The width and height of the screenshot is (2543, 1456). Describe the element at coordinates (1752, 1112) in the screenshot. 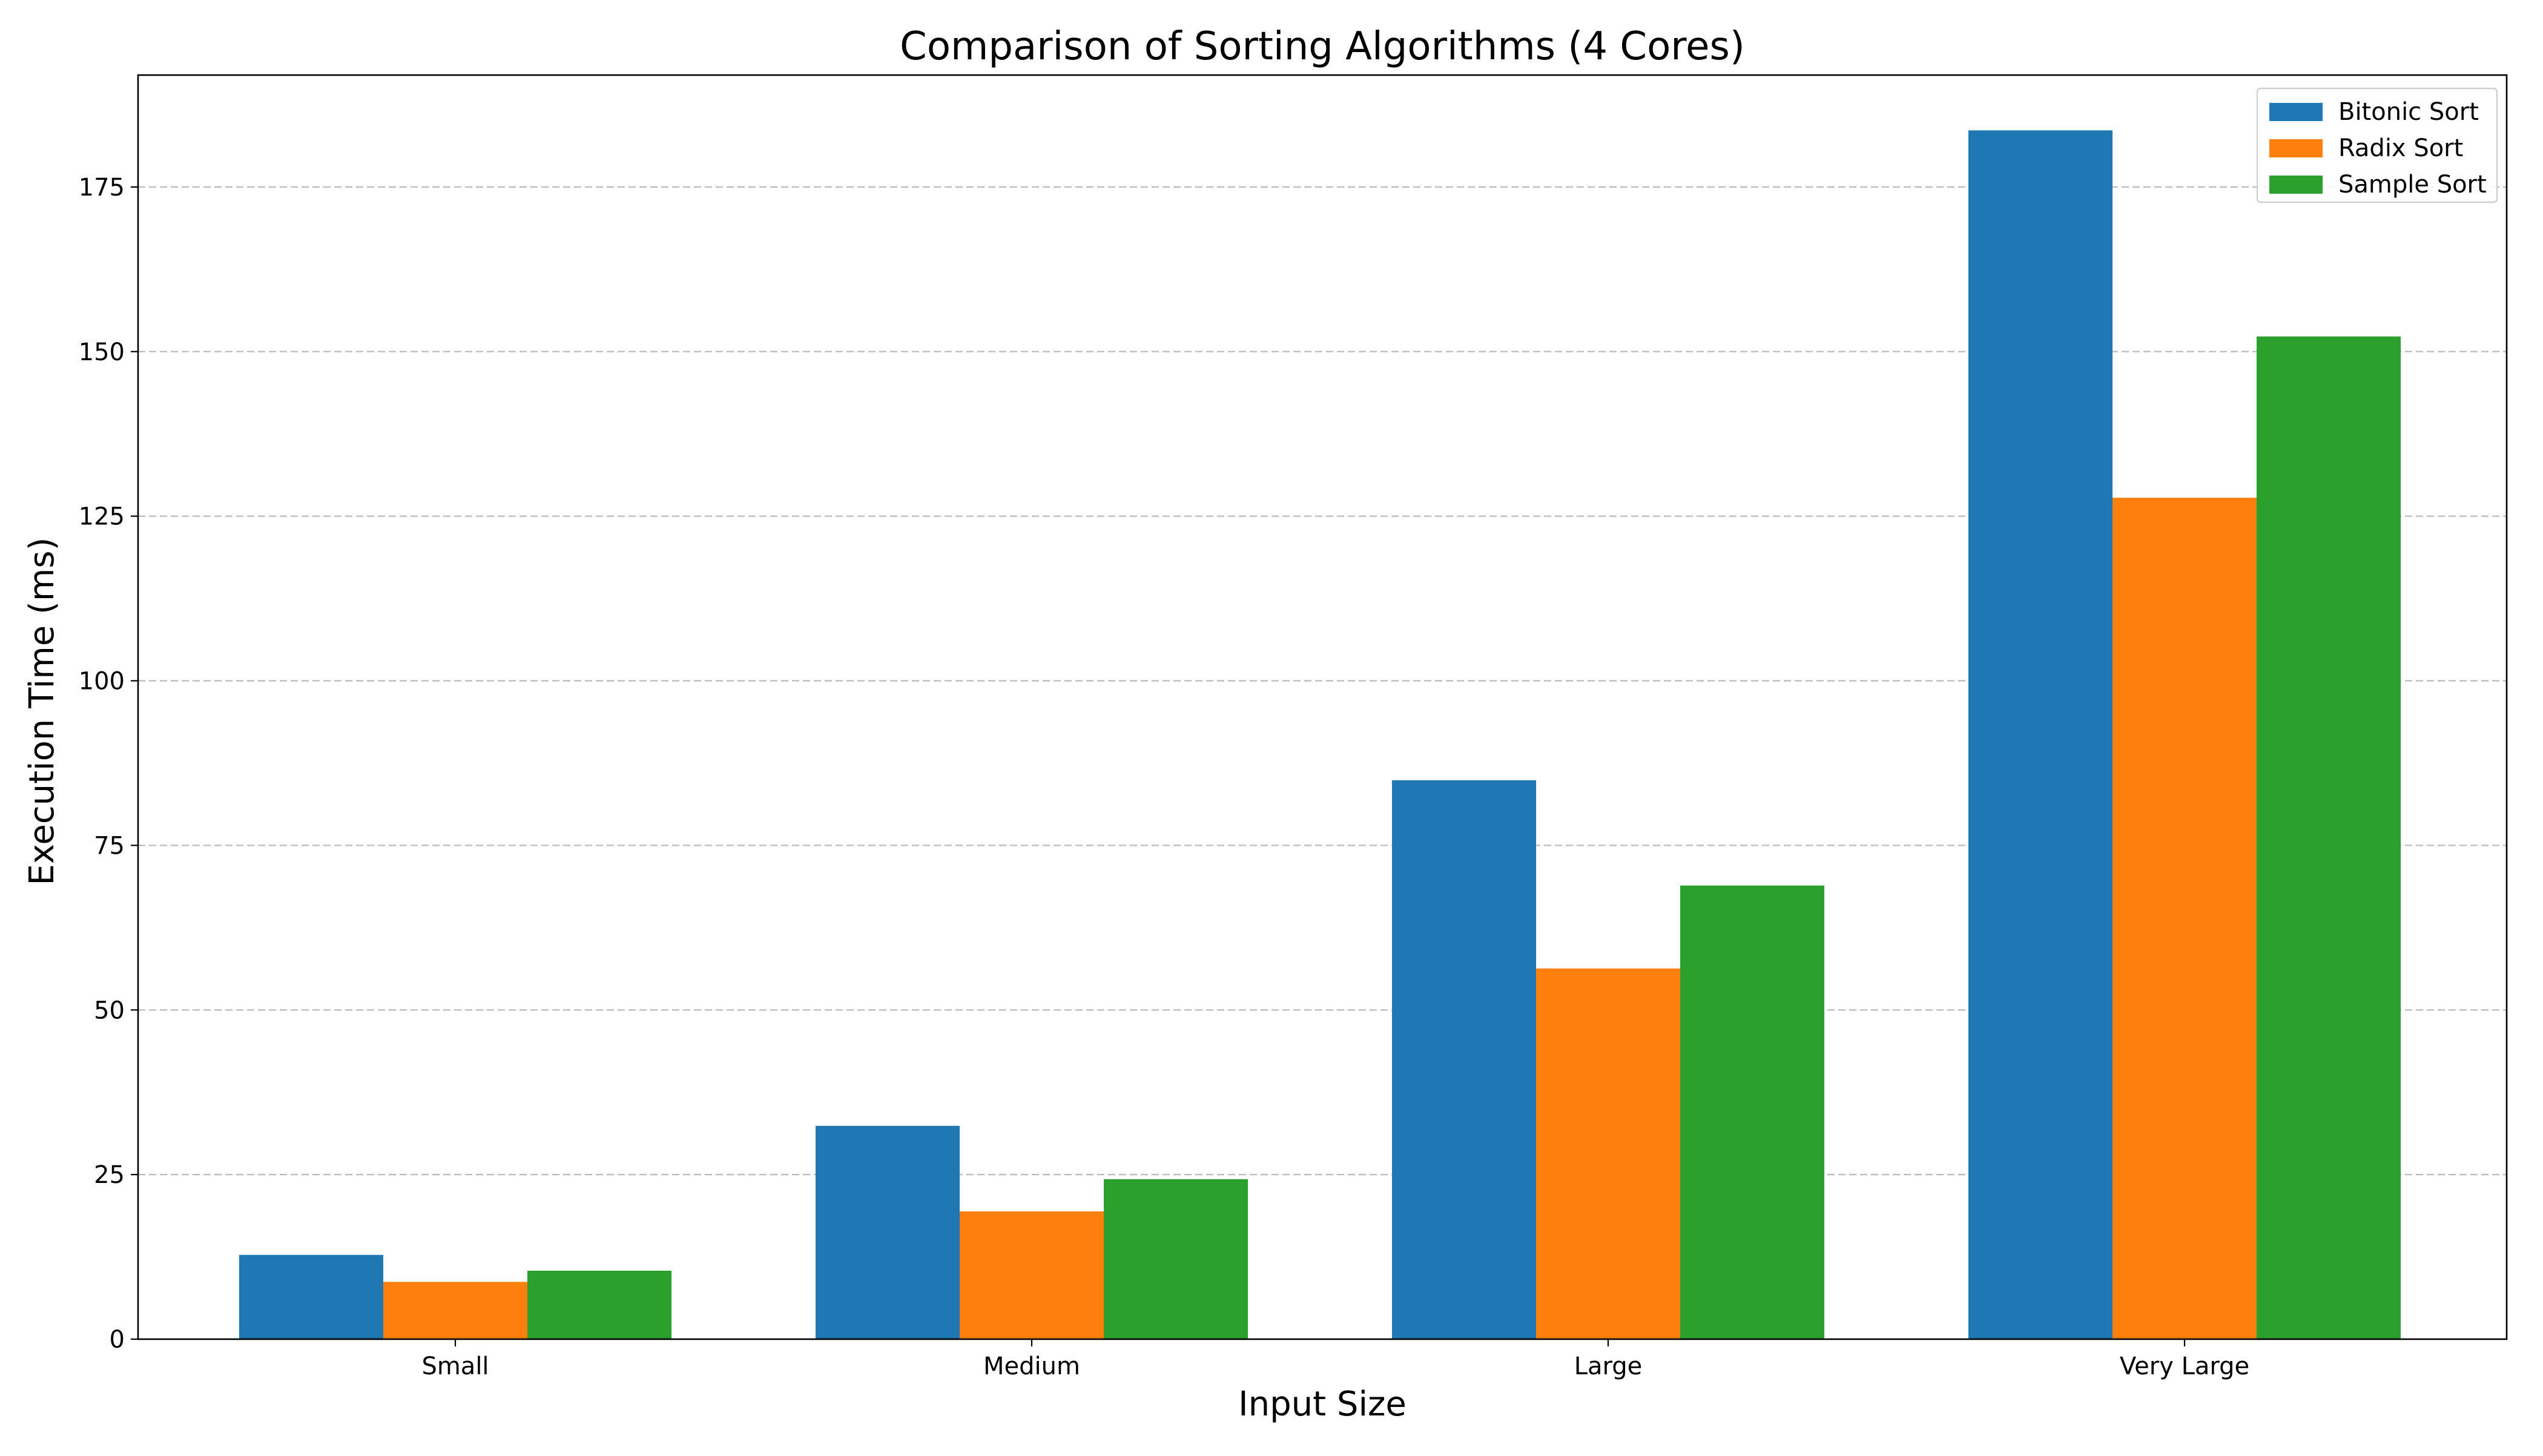

I see `bar-sample-sort-large` at that location.